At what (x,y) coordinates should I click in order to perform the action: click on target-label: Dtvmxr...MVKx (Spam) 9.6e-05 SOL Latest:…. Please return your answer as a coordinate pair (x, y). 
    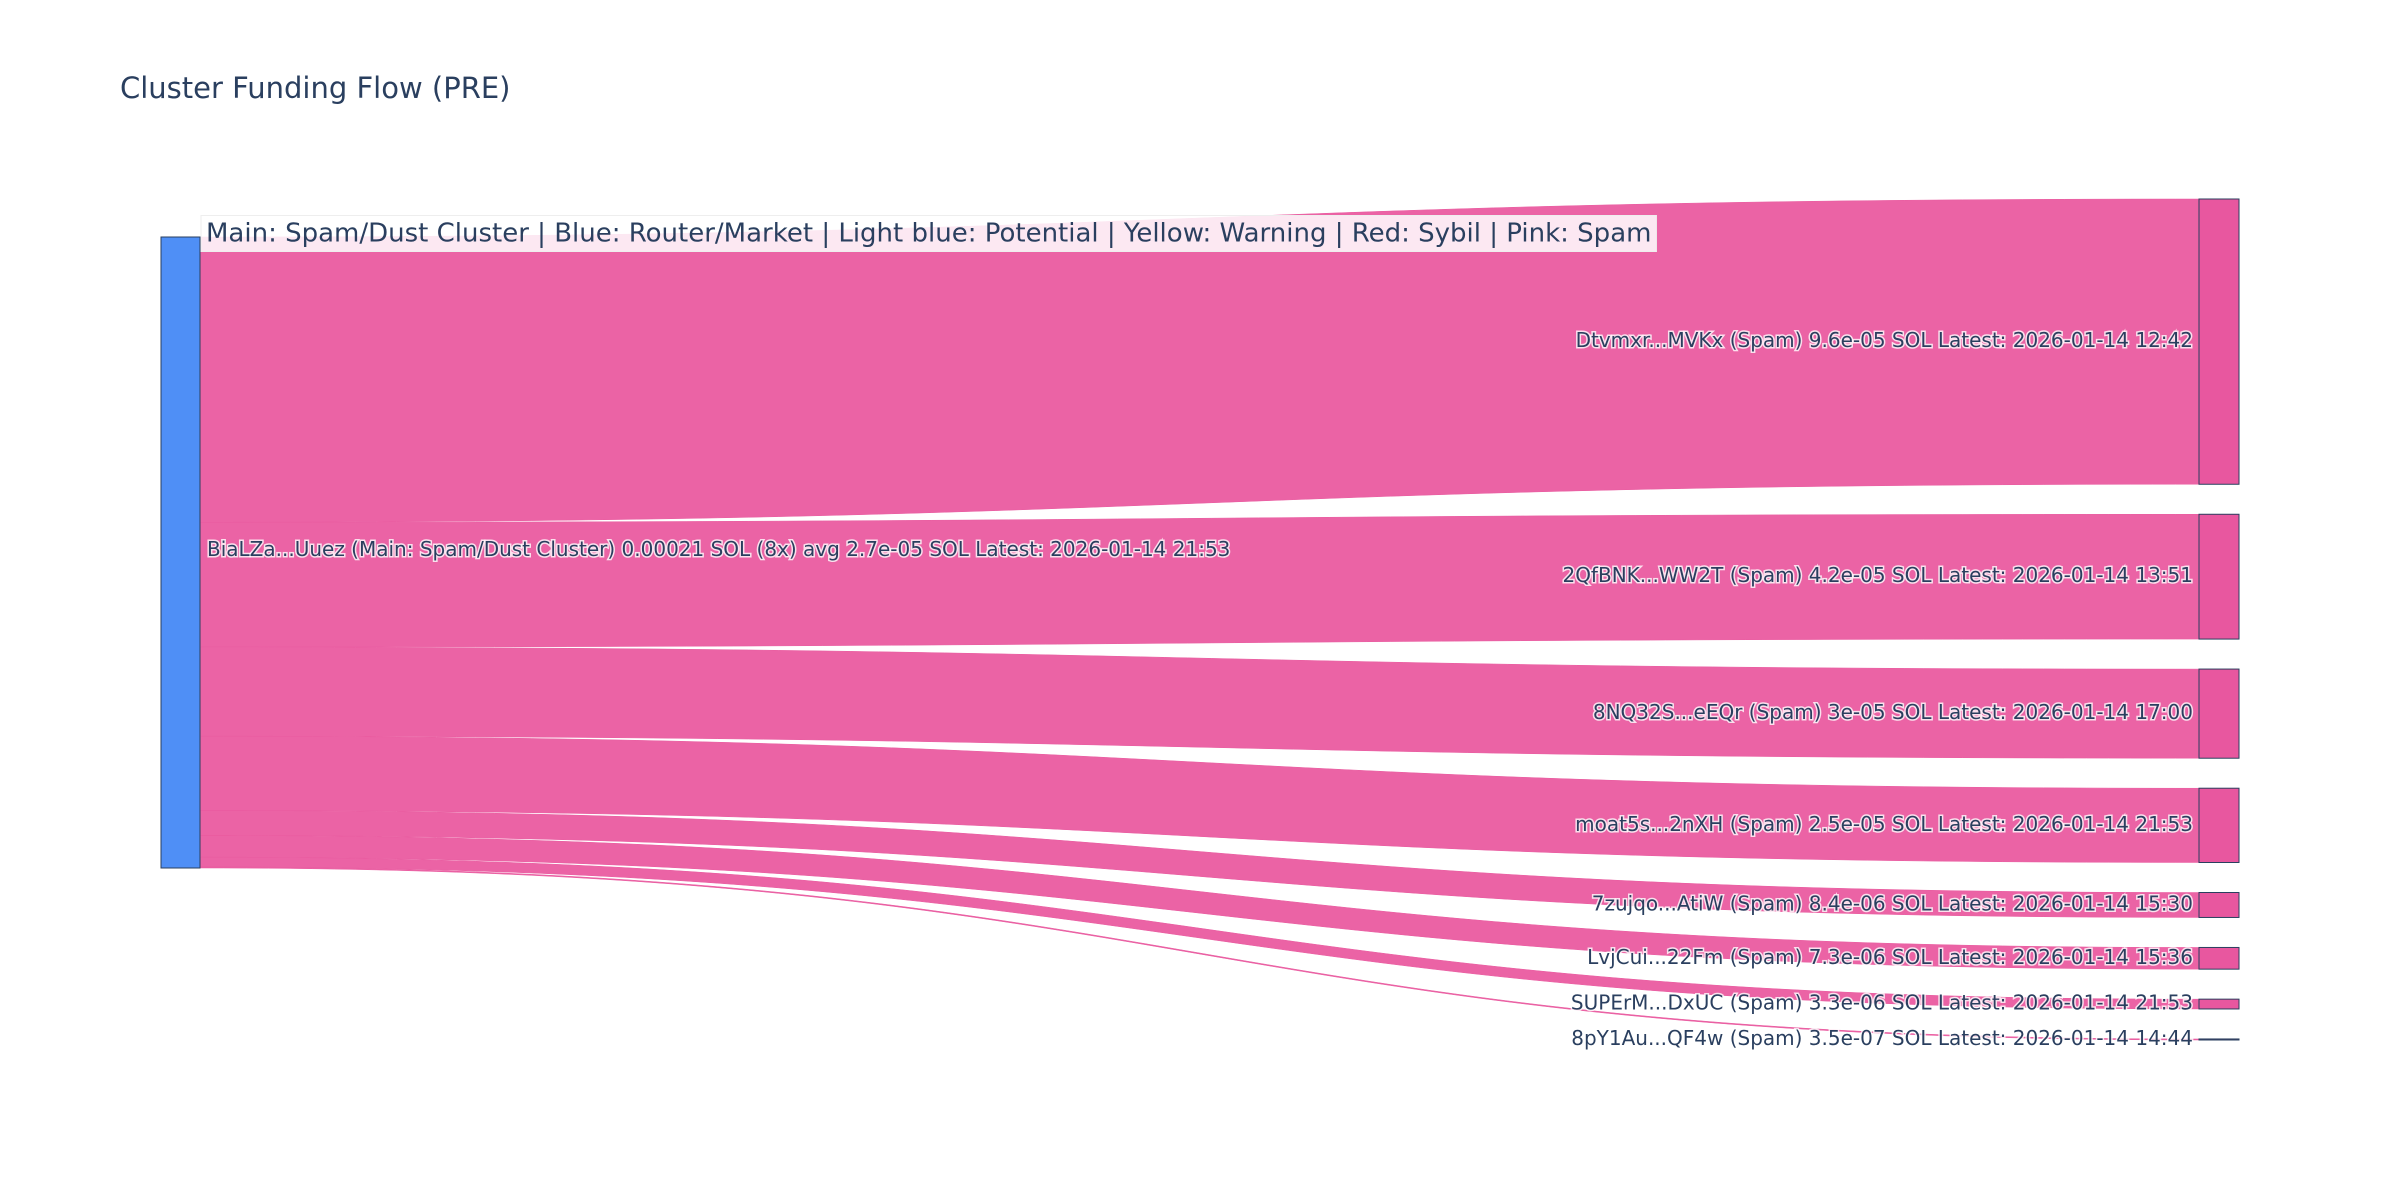
    Looking at the image, I should click on (1884, 340).